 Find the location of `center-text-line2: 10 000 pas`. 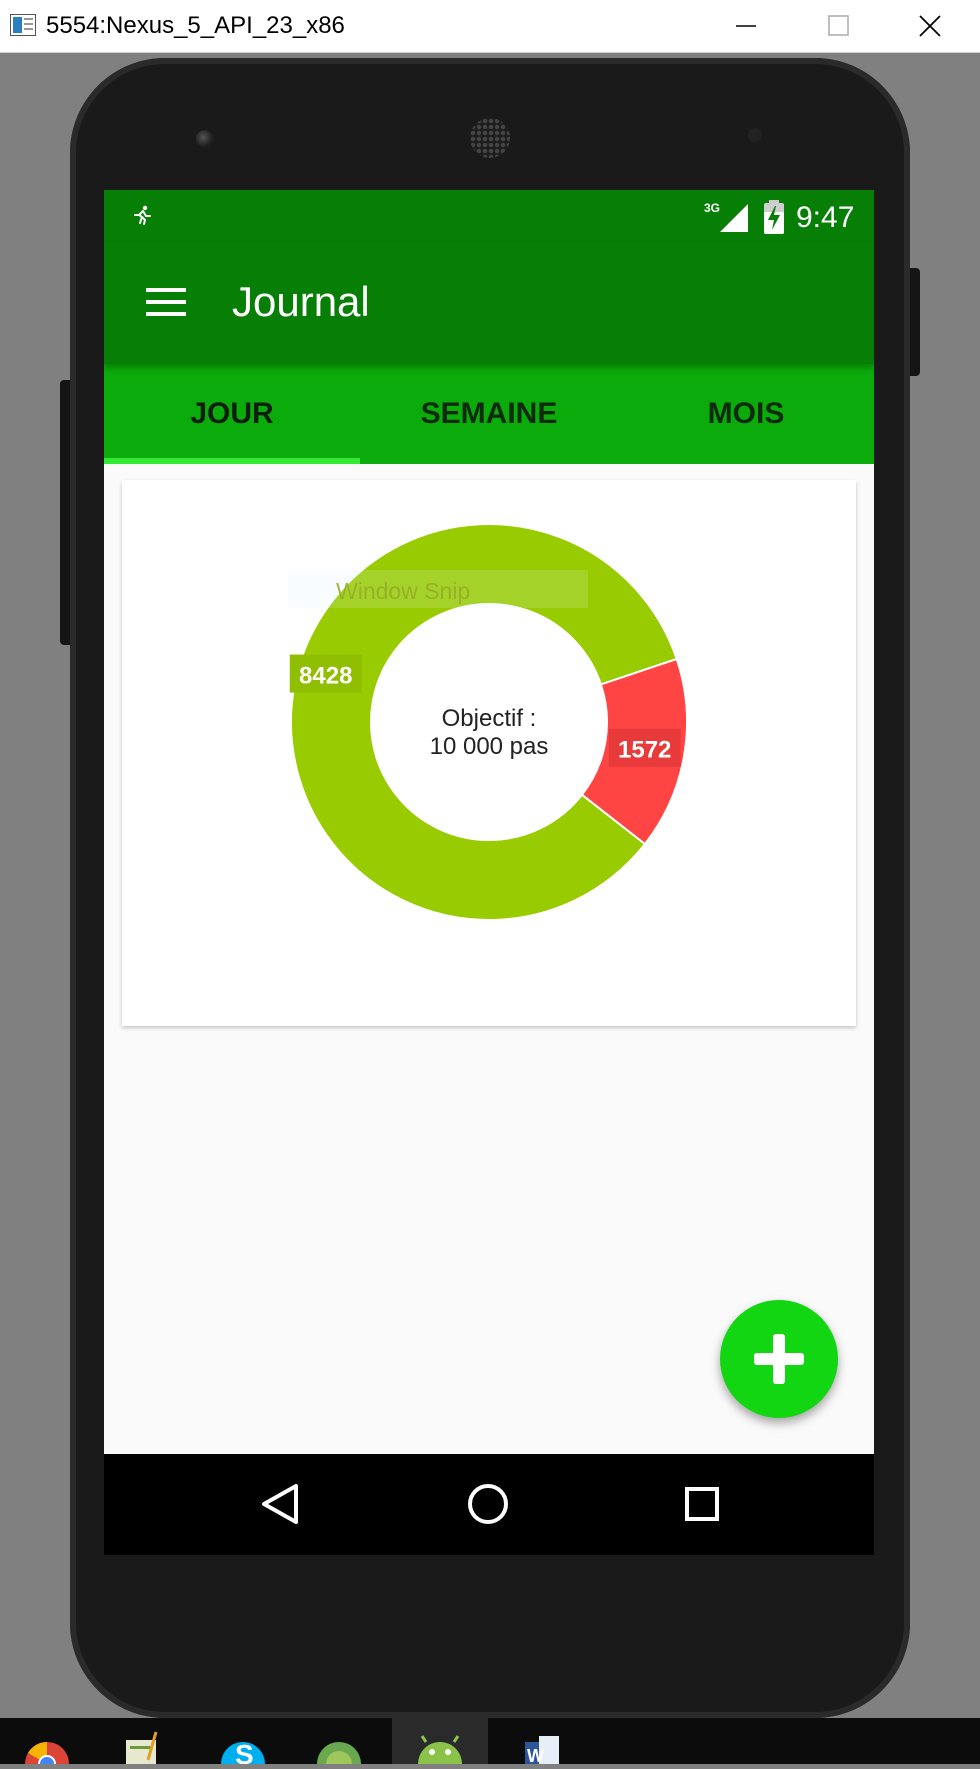

center-text-line2: 10 000 pas is located at coordinates (489, 746).